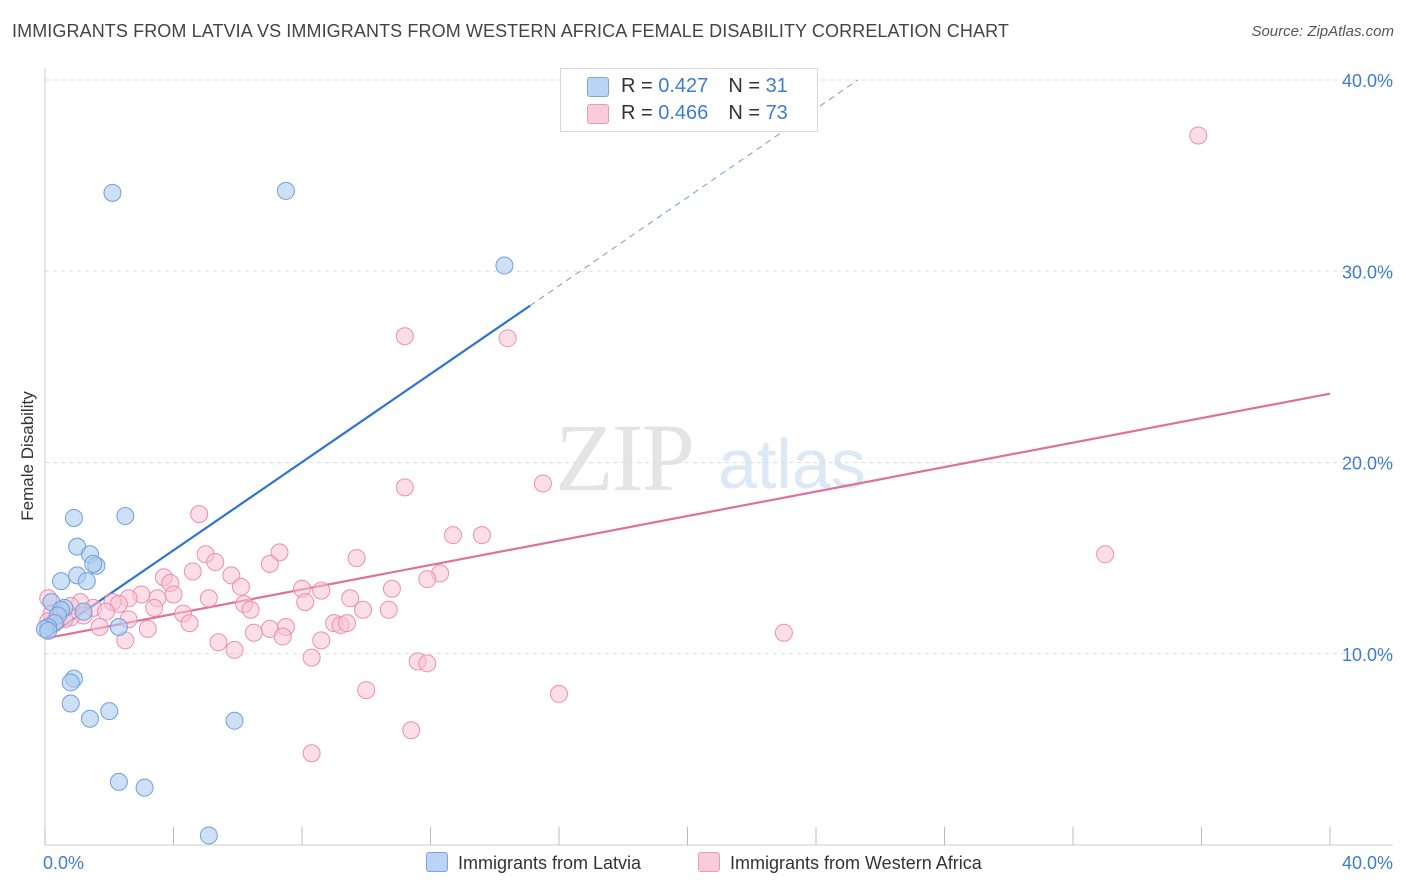  What do you see at coordinates (709, 862) in the screenshot?
I see `bottom-legend-swatch-western-africa` at bounding box center [709, 862].